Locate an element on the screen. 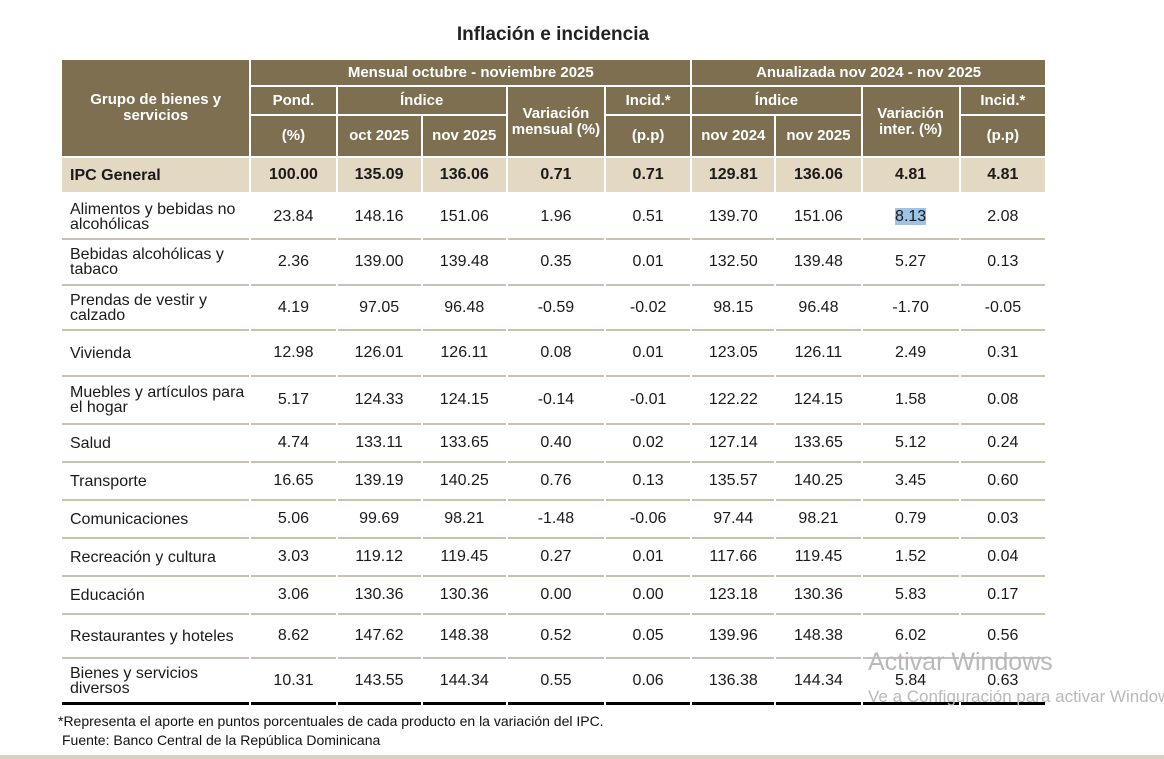 The image size is (1164, 759). cell-var-m: 0.00 is located at coordinates (556, 596).